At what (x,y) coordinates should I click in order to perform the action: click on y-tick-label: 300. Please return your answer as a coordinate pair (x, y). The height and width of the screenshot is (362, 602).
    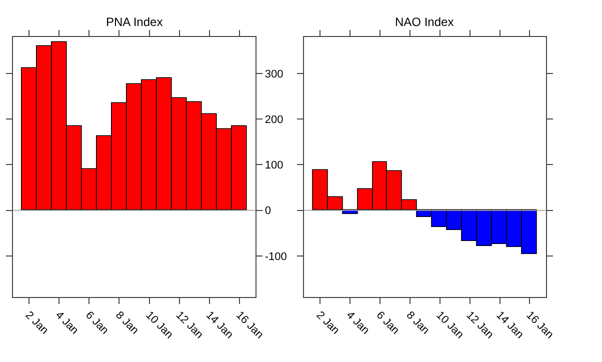
    Looking at the image, I should click on (274, 74).